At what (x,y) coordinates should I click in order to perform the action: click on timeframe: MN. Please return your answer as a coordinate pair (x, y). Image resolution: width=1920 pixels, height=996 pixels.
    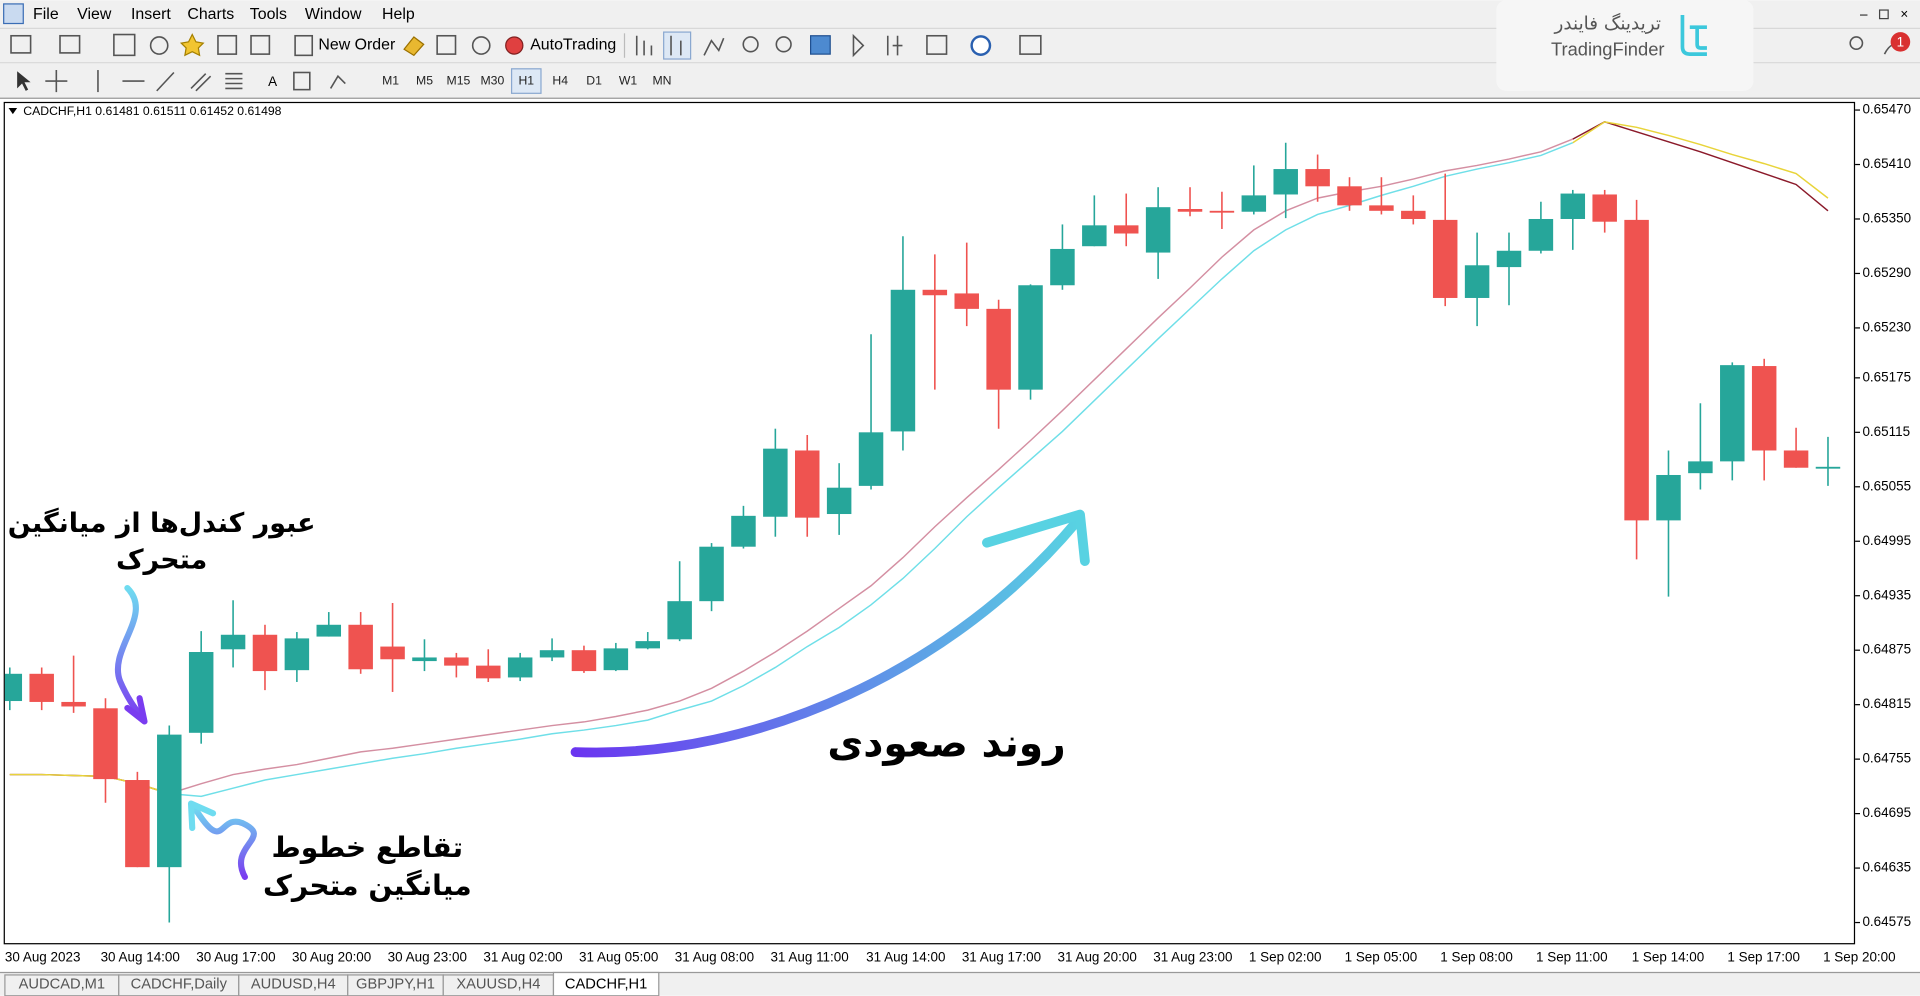
    Looking at the image, I should click on (661, 80).